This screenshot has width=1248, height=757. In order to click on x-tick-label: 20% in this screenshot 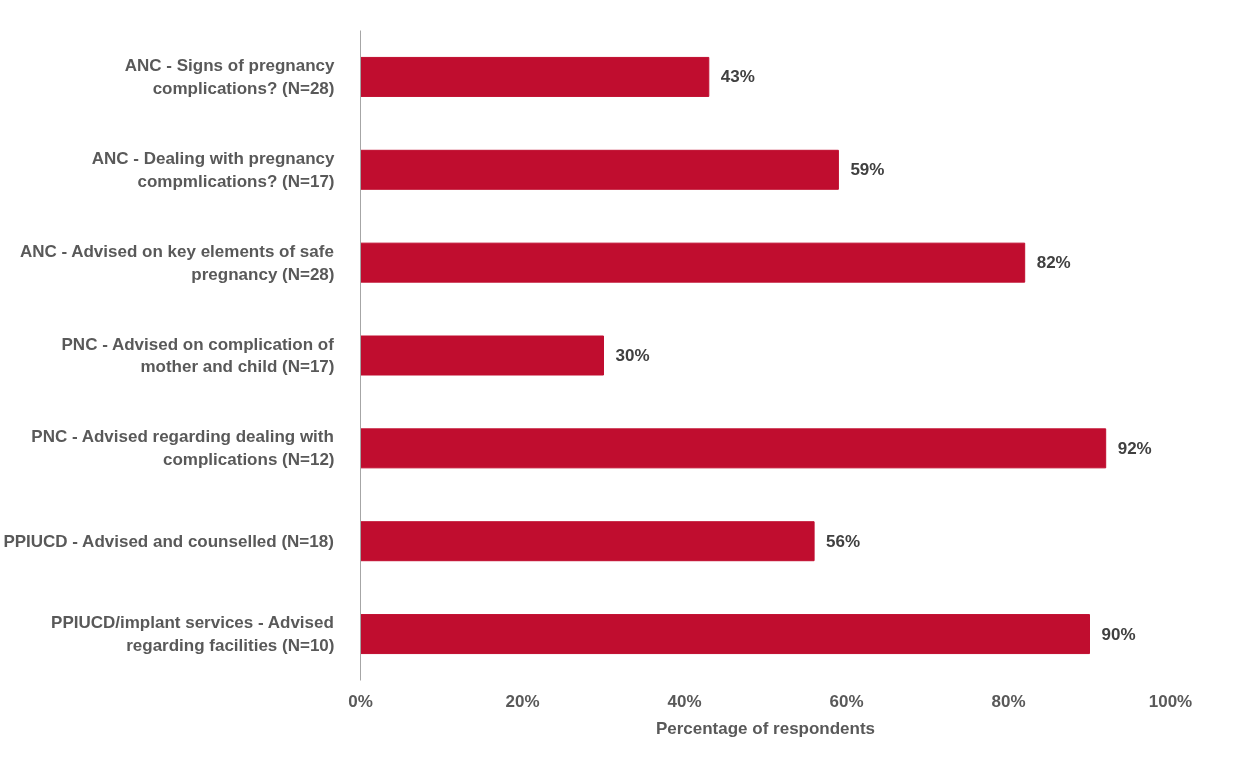, I will do `click(522, 701)`.